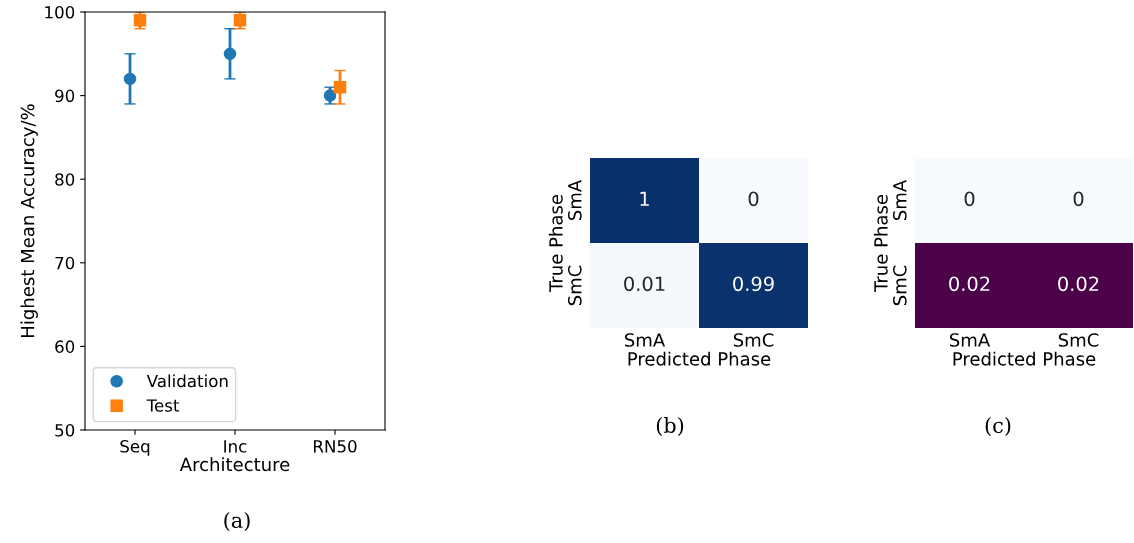 This screenshot has height=543, width=1134. What do you see at coordinates (234, 464) in the screenshot?
I see `x-axis-title: Architecture` at bounding box center [234, 464].